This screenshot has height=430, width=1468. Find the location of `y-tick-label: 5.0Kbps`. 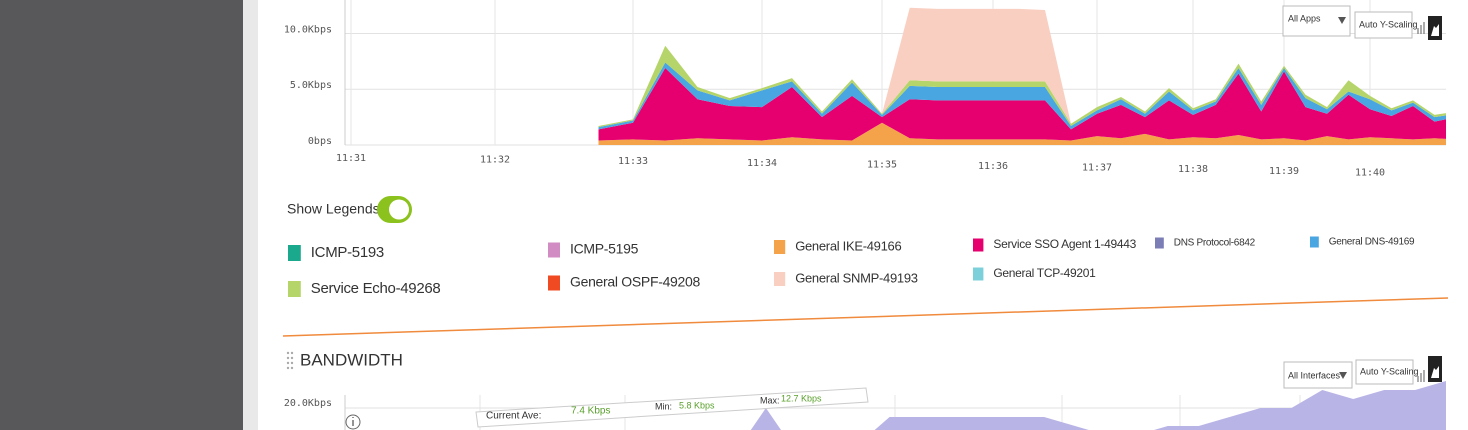

y-tick-label: 5.0Kbps is located at coordinates (311, 85).